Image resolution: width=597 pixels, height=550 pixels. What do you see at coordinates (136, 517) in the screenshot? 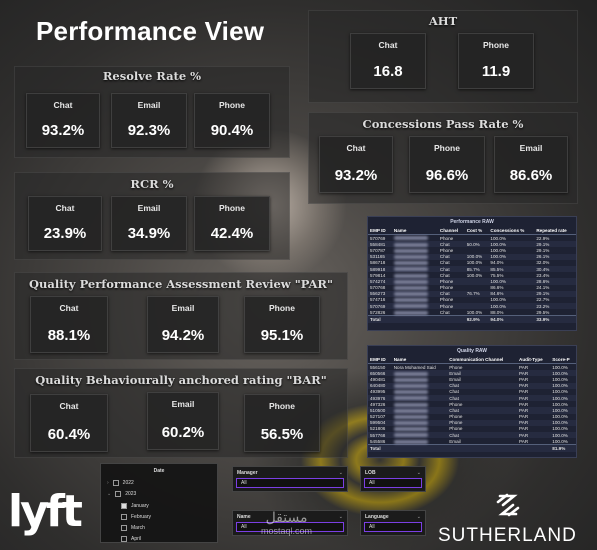
I see `month-option-february: February` at bounding box center [136, 517].